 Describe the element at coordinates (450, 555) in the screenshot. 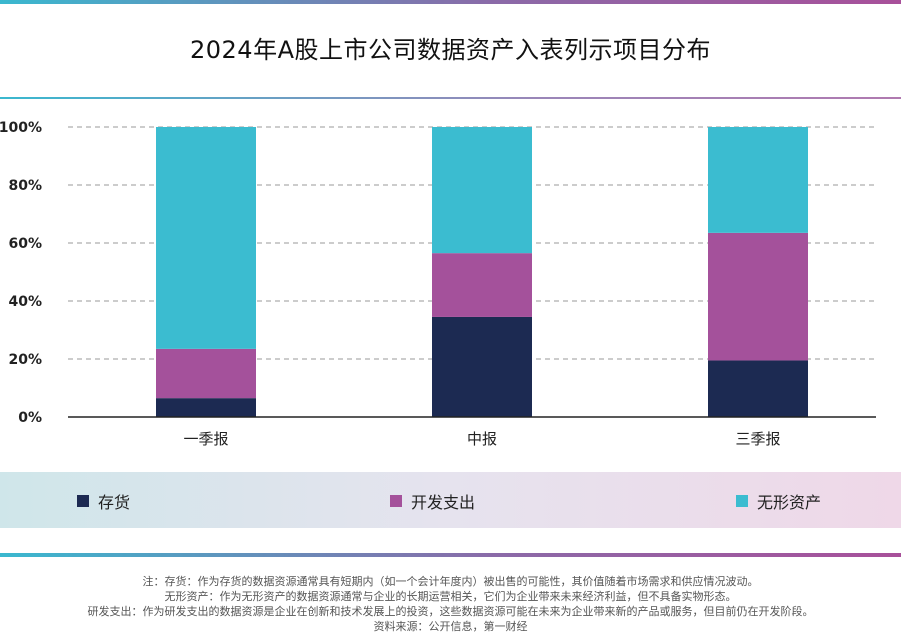

I see `bottom-accent-bar` at that location.